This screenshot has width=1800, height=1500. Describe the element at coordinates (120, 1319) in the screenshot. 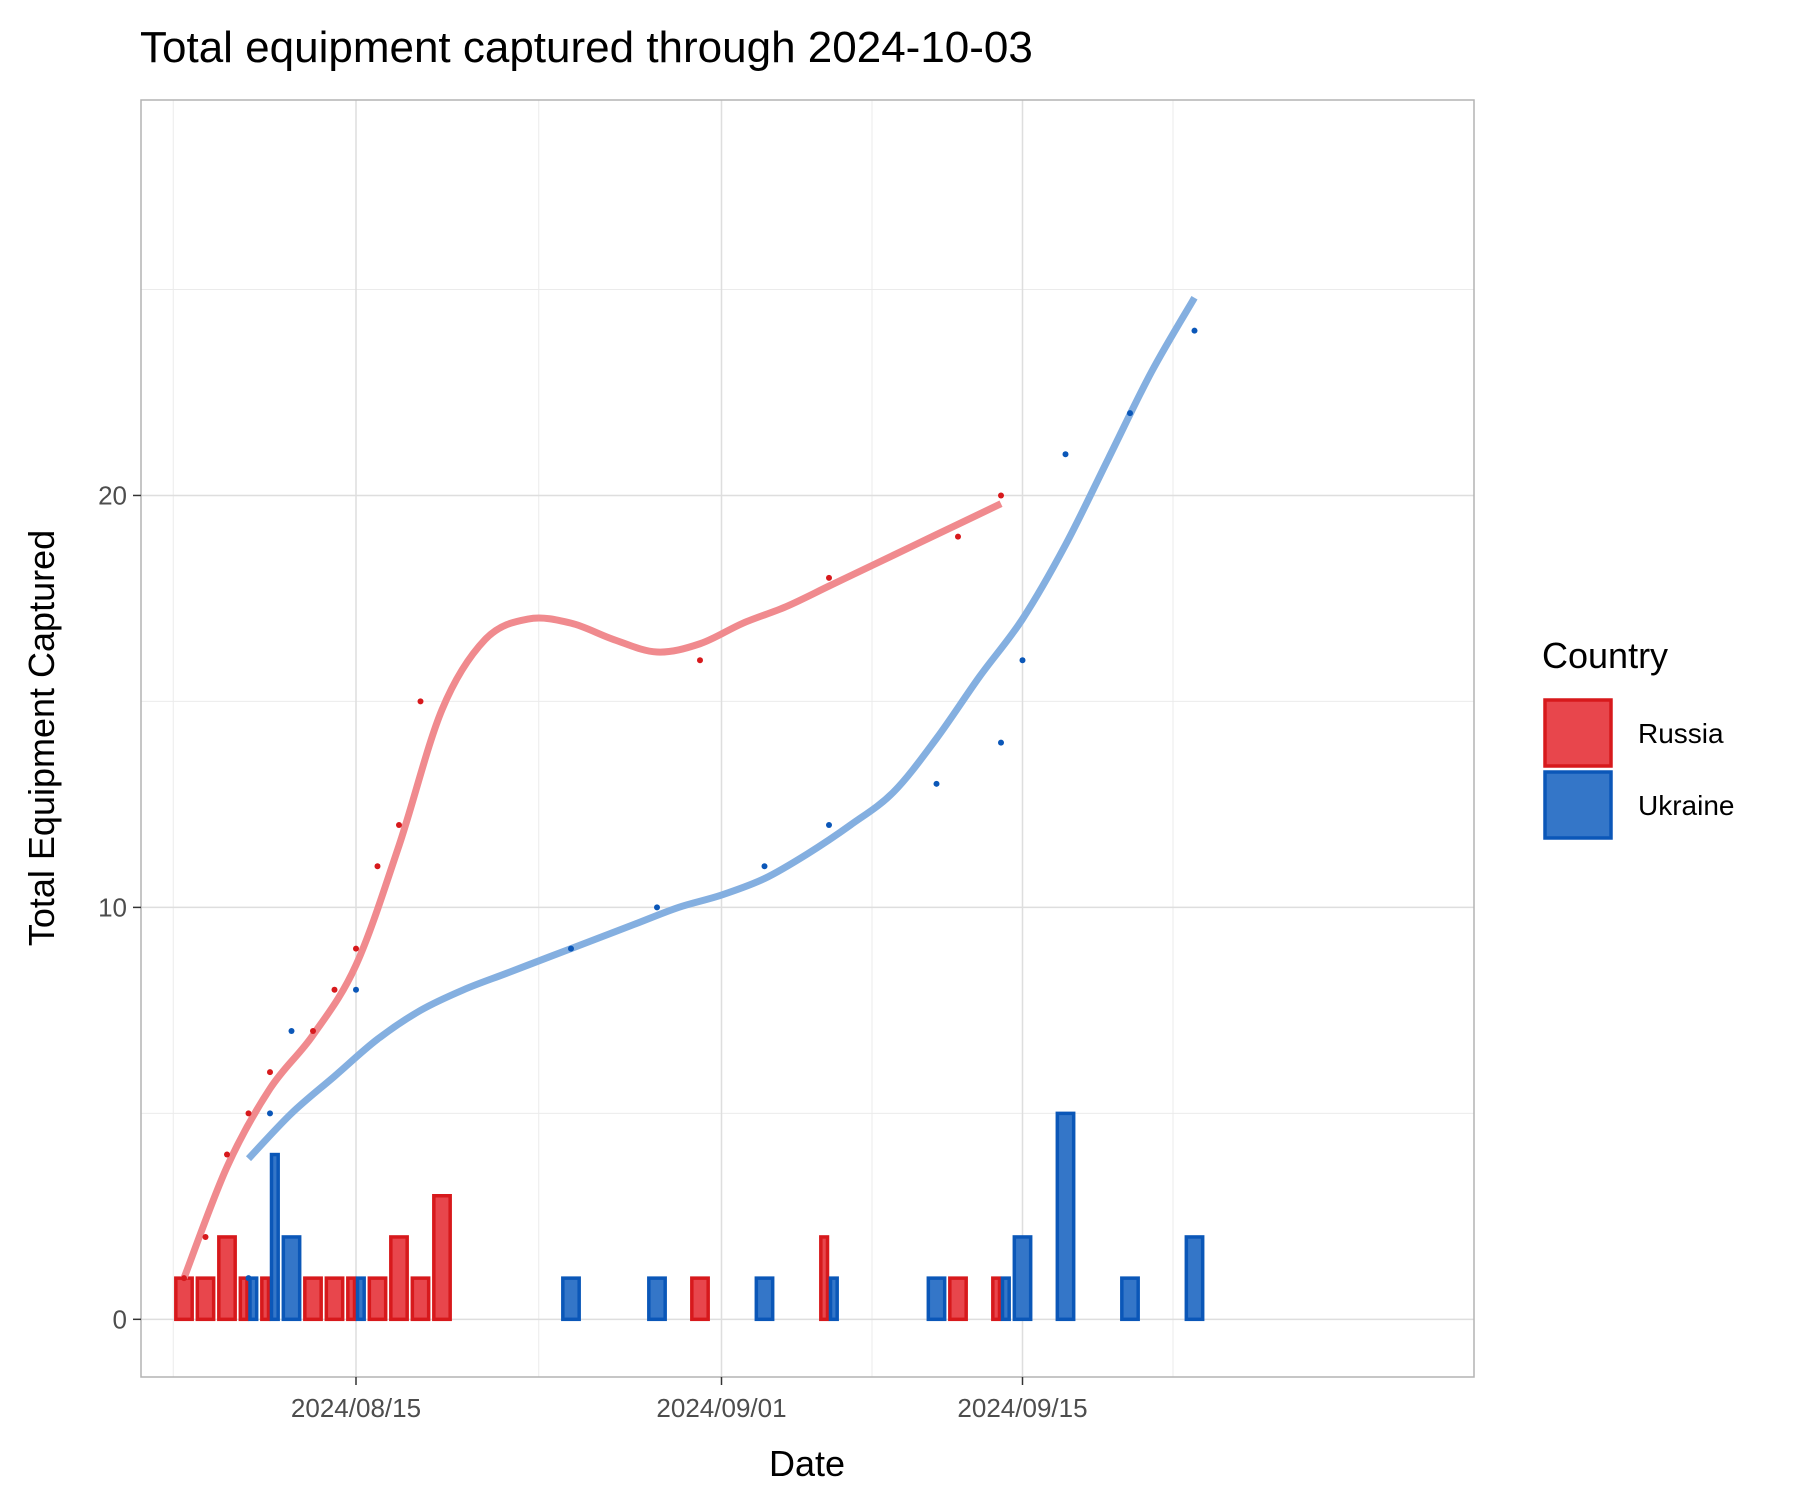

I see `y-tick-label: 0` at that location.